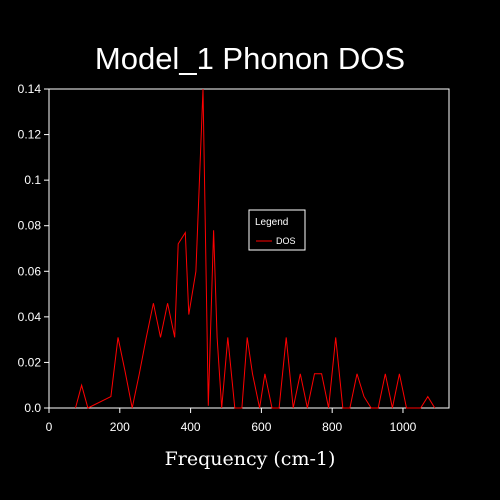 The height and width of the screenshot is (500, 500). Describe the element at coordinates (30, 271) in the screenshot. I see `y-tick-label: 0.06` at that location.